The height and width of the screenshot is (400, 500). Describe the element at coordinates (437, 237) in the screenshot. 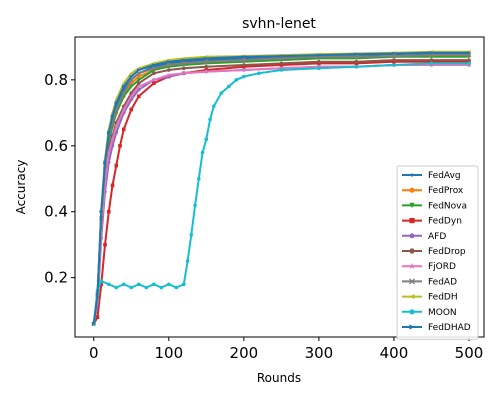

I see `legend-label-afd: AFD` at that location.